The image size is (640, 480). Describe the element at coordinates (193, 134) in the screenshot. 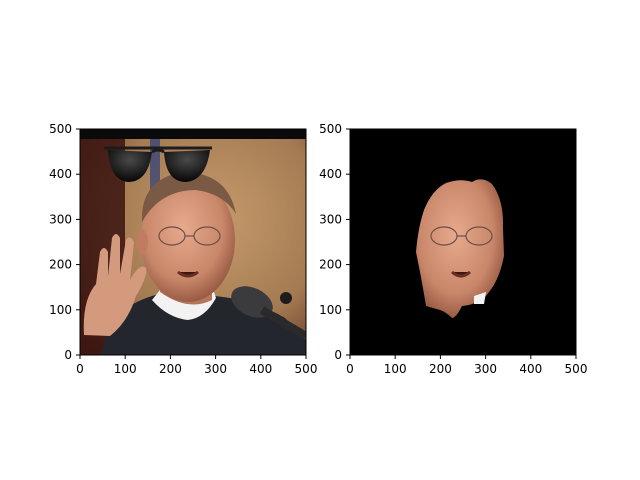

I see `photo-top-border` at that location.